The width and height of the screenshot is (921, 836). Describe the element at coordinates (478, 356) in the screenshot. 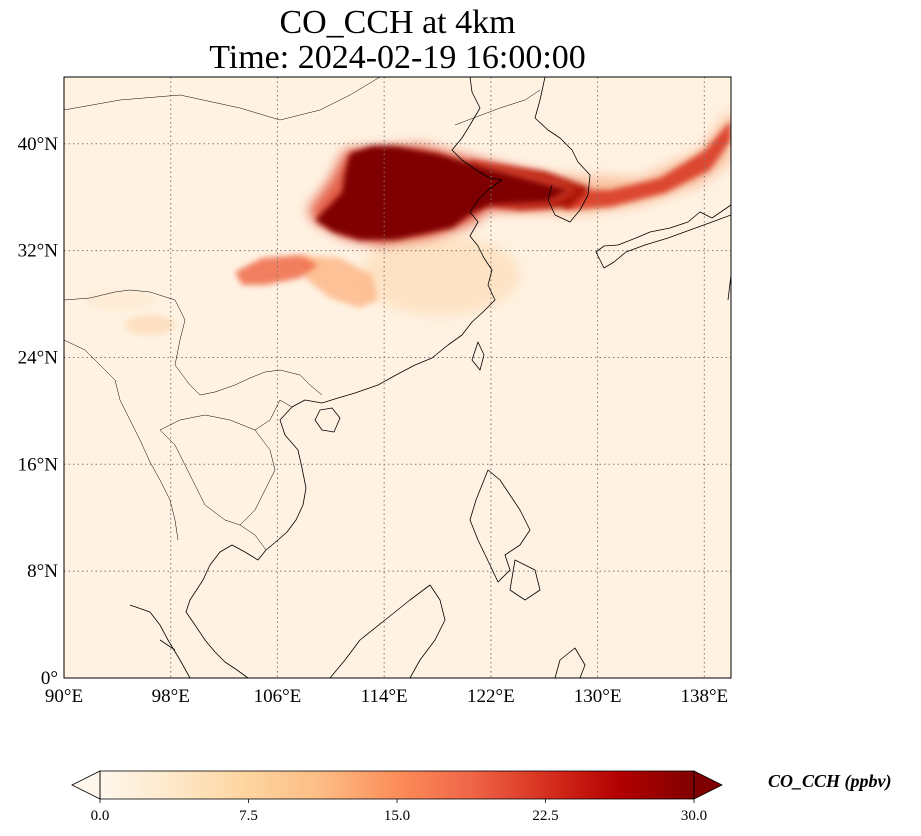

I see `coastline-taiwan` at that location.